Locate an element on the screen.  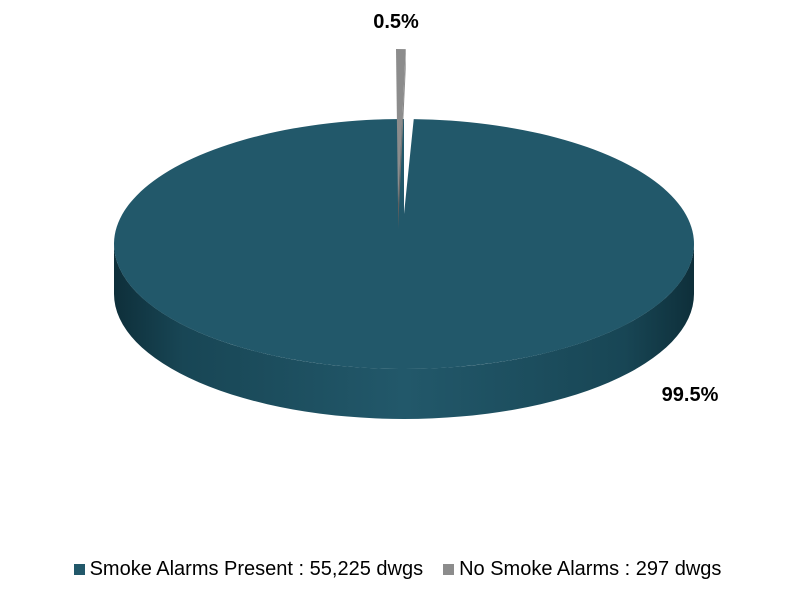
data-label-smoke-alarms-present: 99.5% is located at coordinates (690, 395).